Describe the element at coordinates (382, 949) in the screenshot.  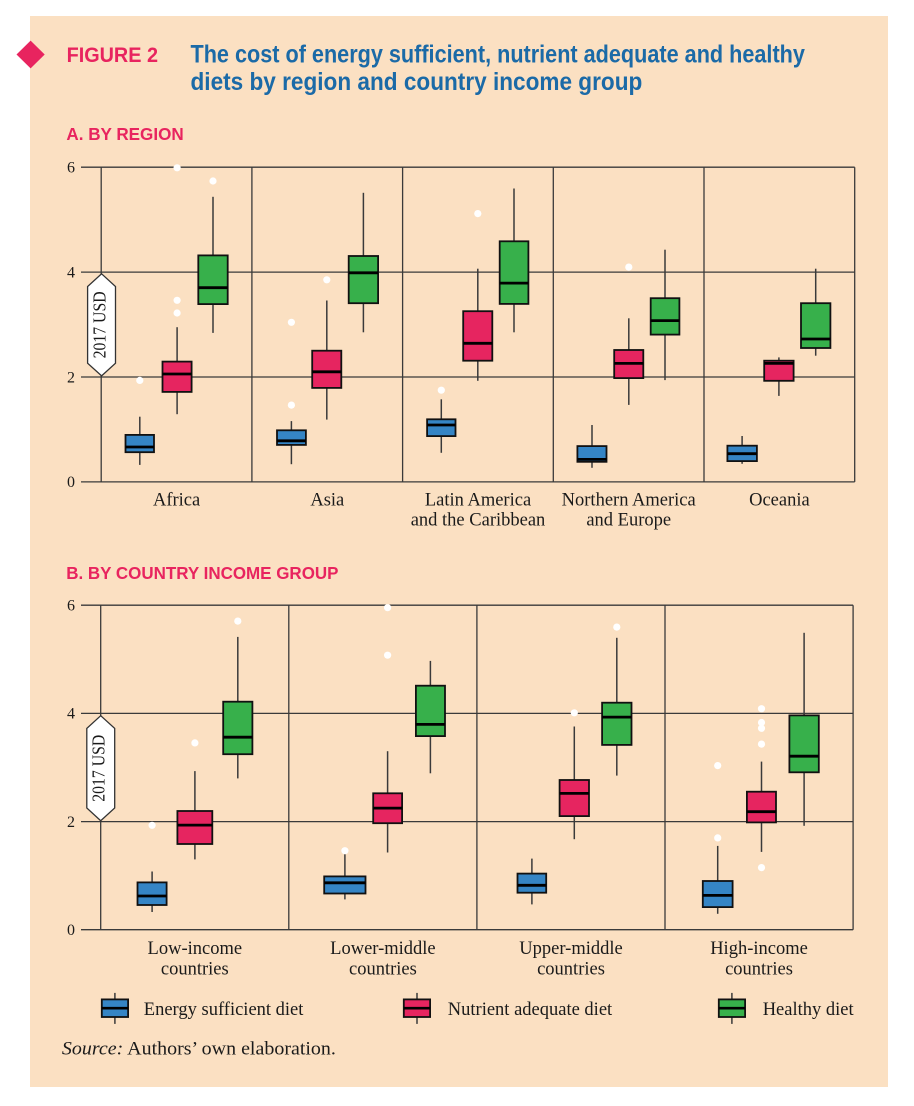
I see `svg-text: Lower-middle` at that location.